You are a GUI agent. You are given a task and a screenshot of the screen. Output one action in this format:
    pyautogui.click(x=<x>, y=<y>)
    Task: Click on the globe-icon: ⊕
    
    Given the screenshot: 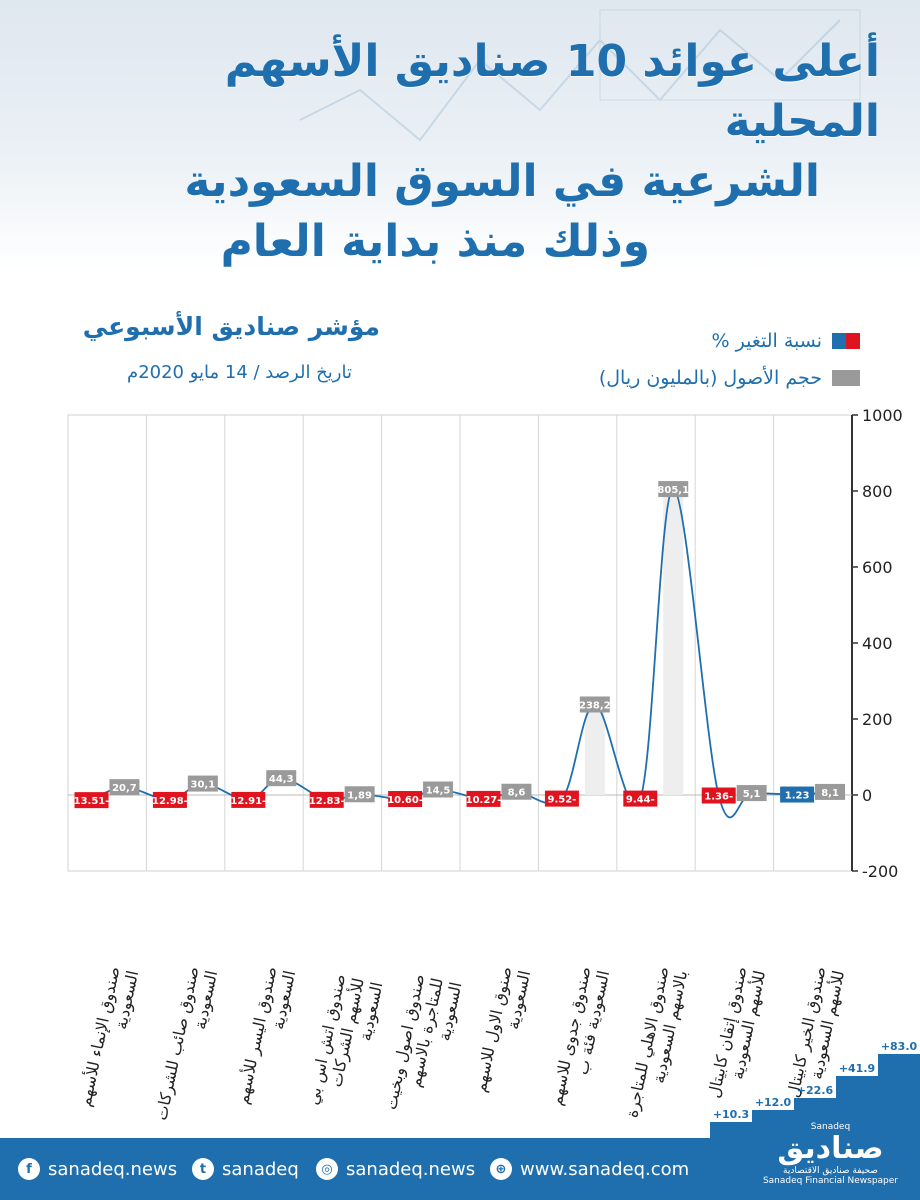 What is the action you would take?
    pyautogui.click(x=501, y=1169)
    